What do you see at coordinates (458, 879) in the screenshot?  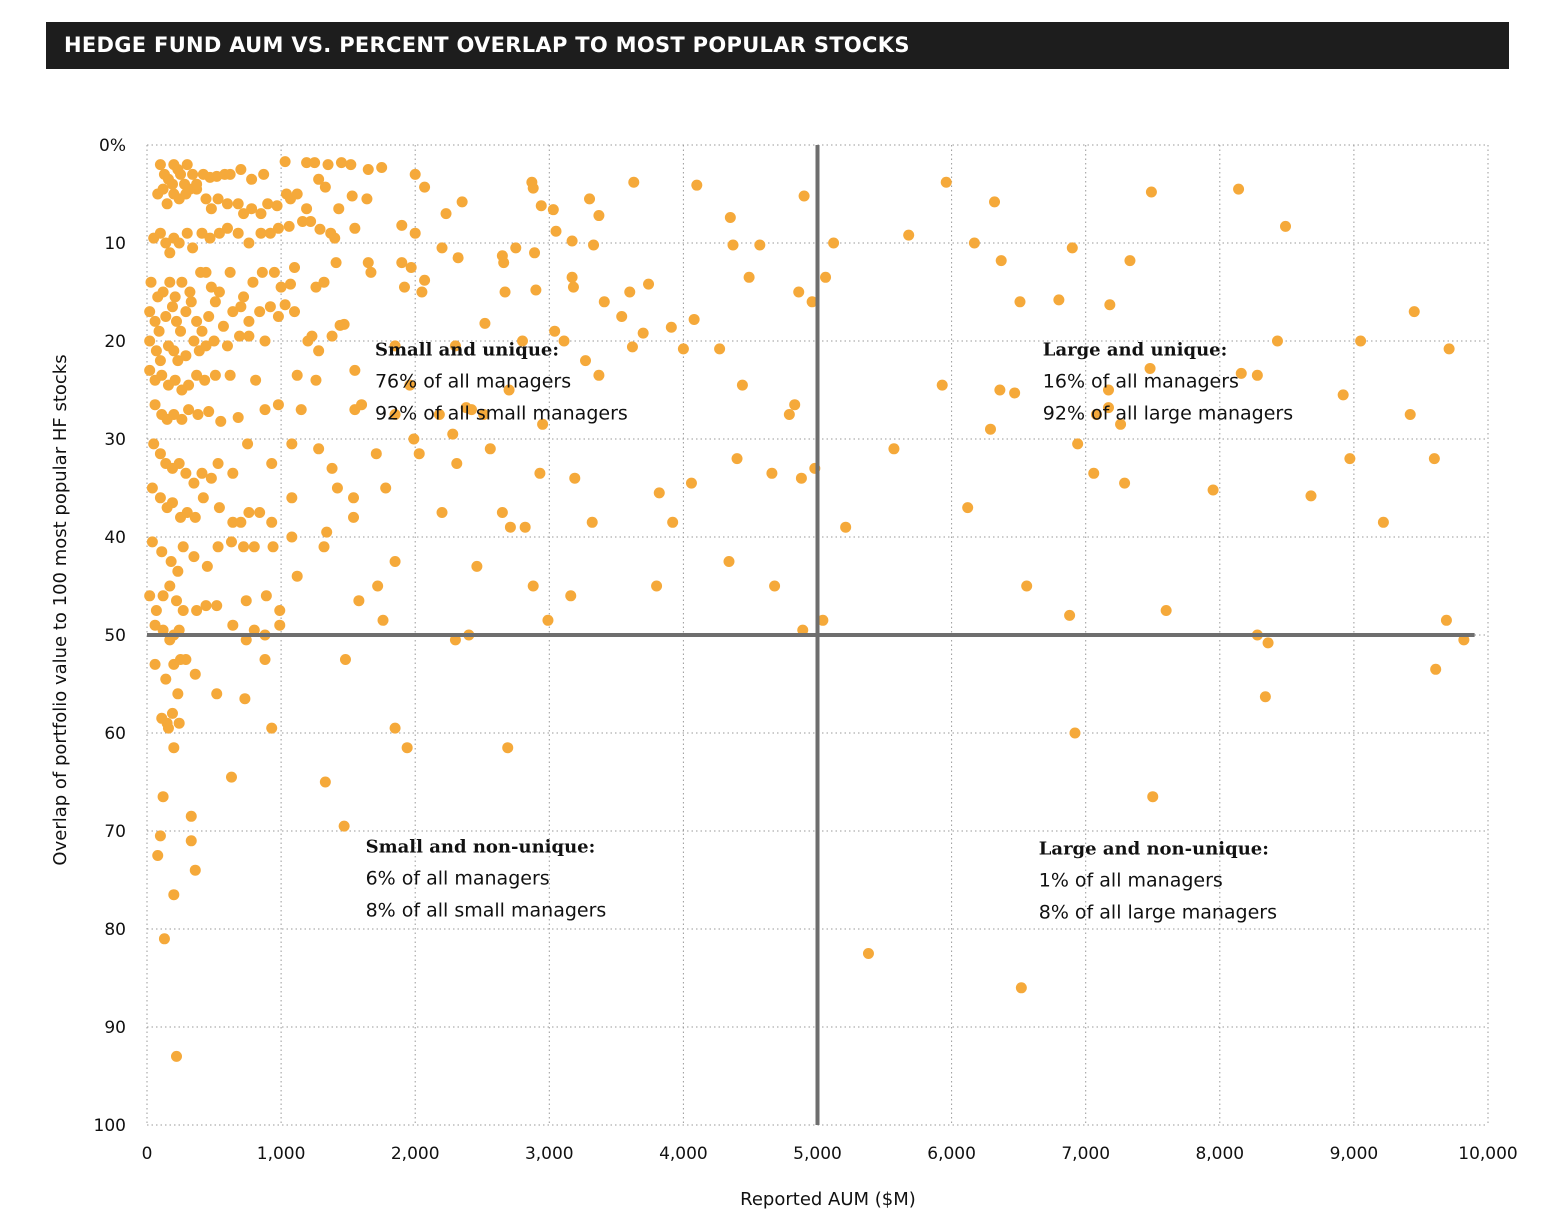 I see `annotation-small-nonunique-line: 6% of all managers` at bounding box center [458, 879].